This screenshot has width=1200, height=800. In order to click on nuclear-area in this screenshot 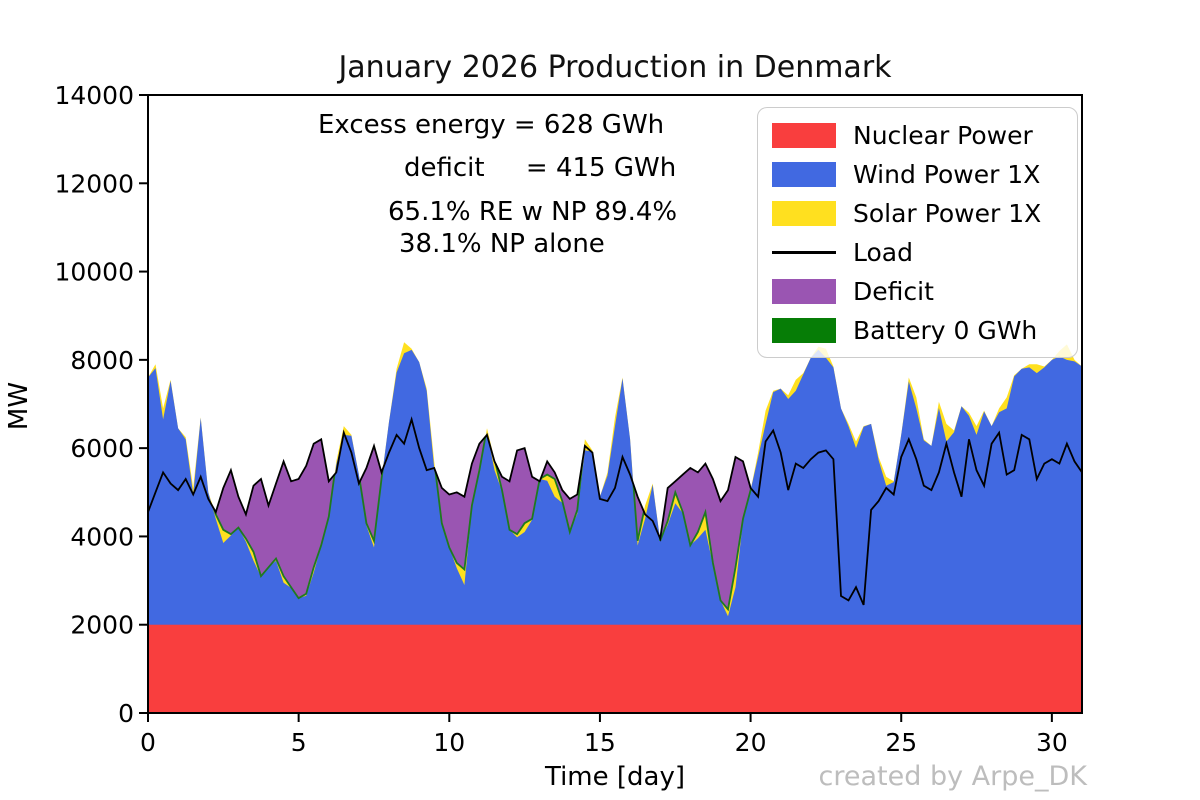, I will do `click(615, 668)`.